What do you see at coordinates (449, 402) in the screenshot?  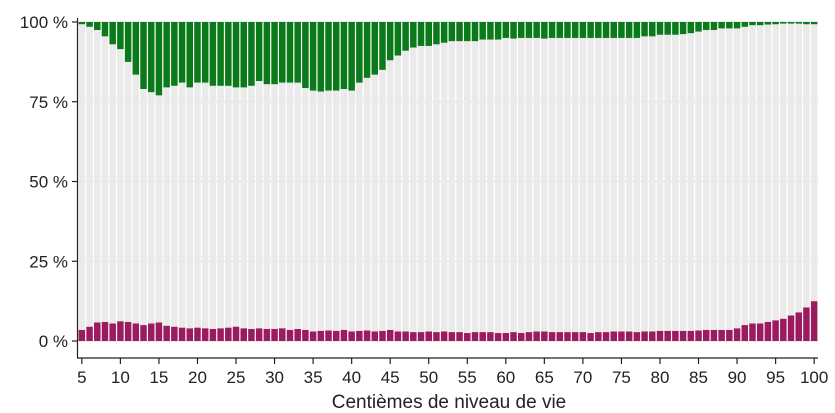 I see `x-axis-title: Centièmes de niveau de vie` at bounding box center [449, 402].